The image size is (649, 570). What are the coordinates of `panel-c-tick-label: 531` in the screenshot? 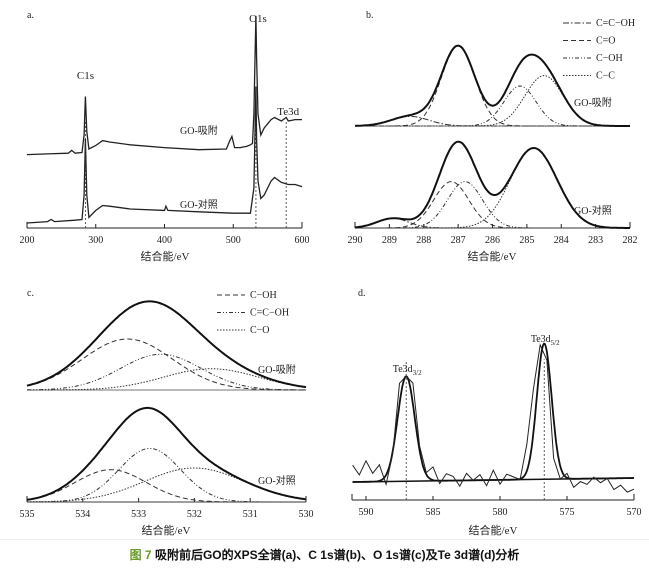 It's located at (250, 514).